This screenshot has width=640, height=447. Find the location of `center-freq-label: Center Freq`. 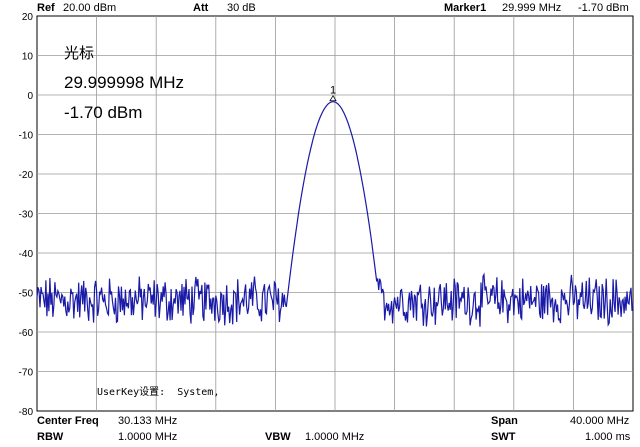

center-freq-label: Center Freq is located at coordinates (68, 421).